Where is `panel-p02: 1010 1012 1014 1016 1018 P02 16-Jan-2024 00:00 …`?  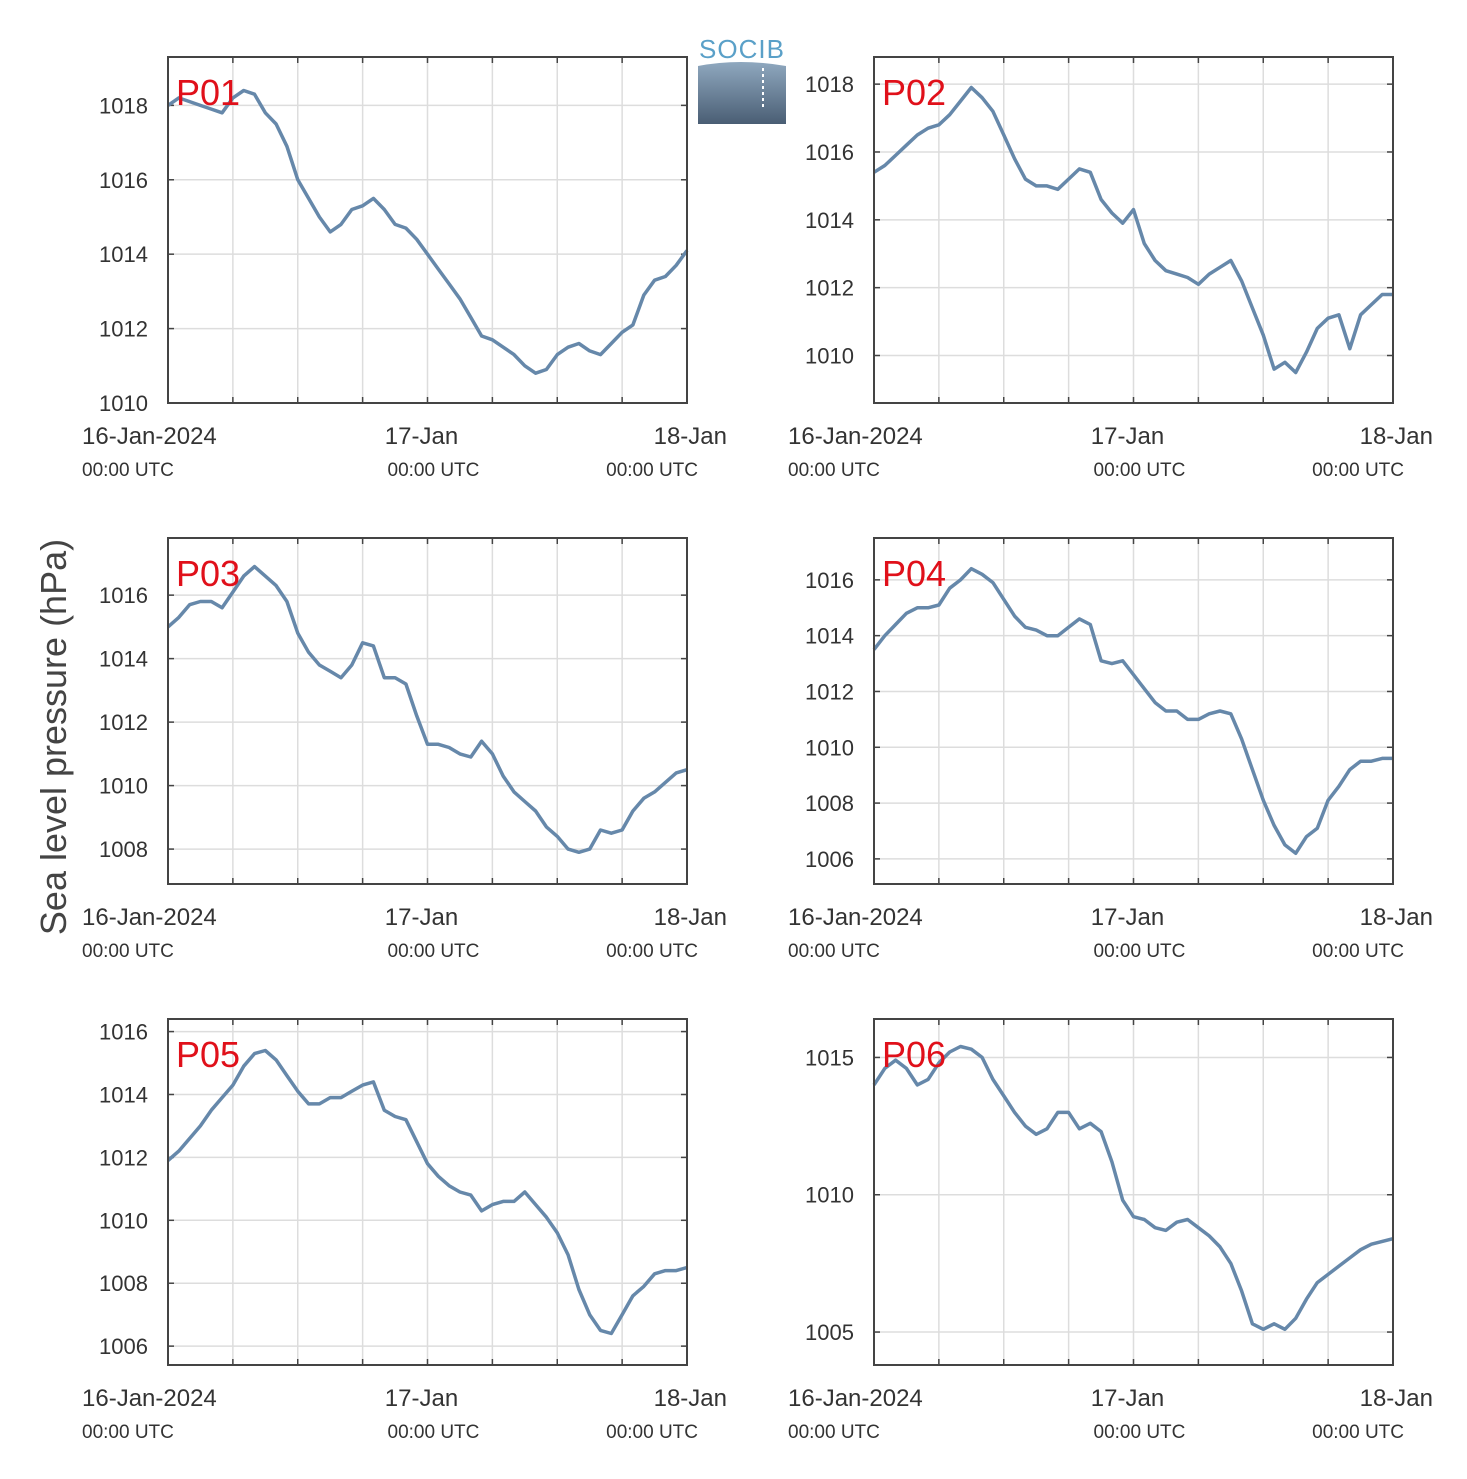 panel-p02: 1010 1012 1014 1016 1018 P02 16-Jan-2024 00:00 … is located at coordinates (1110, 268).